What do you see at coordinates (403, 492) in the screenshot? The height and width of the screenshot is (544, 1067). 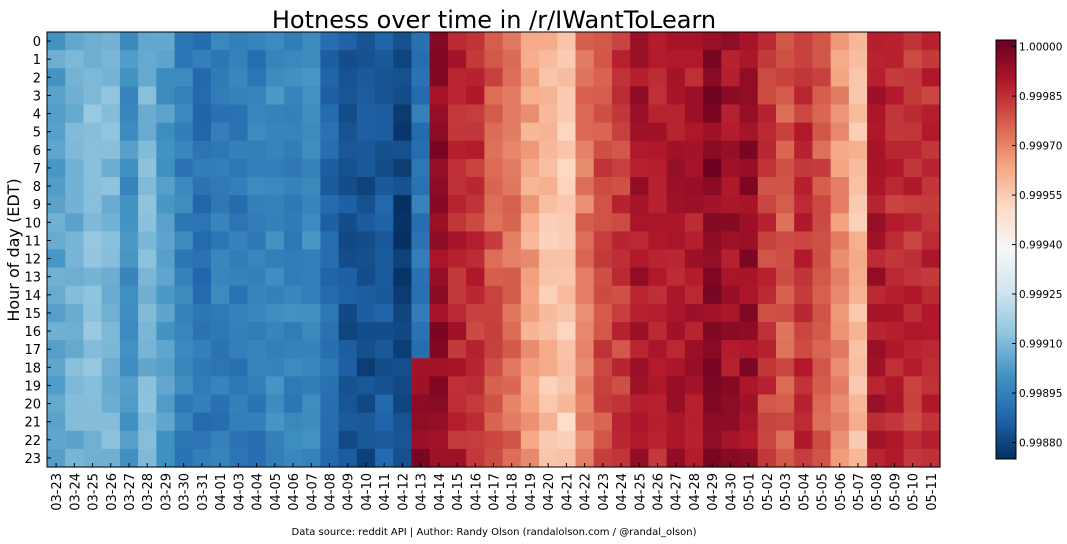 I see `x-tick-label: 04-12` at bounding box center [403, 492].